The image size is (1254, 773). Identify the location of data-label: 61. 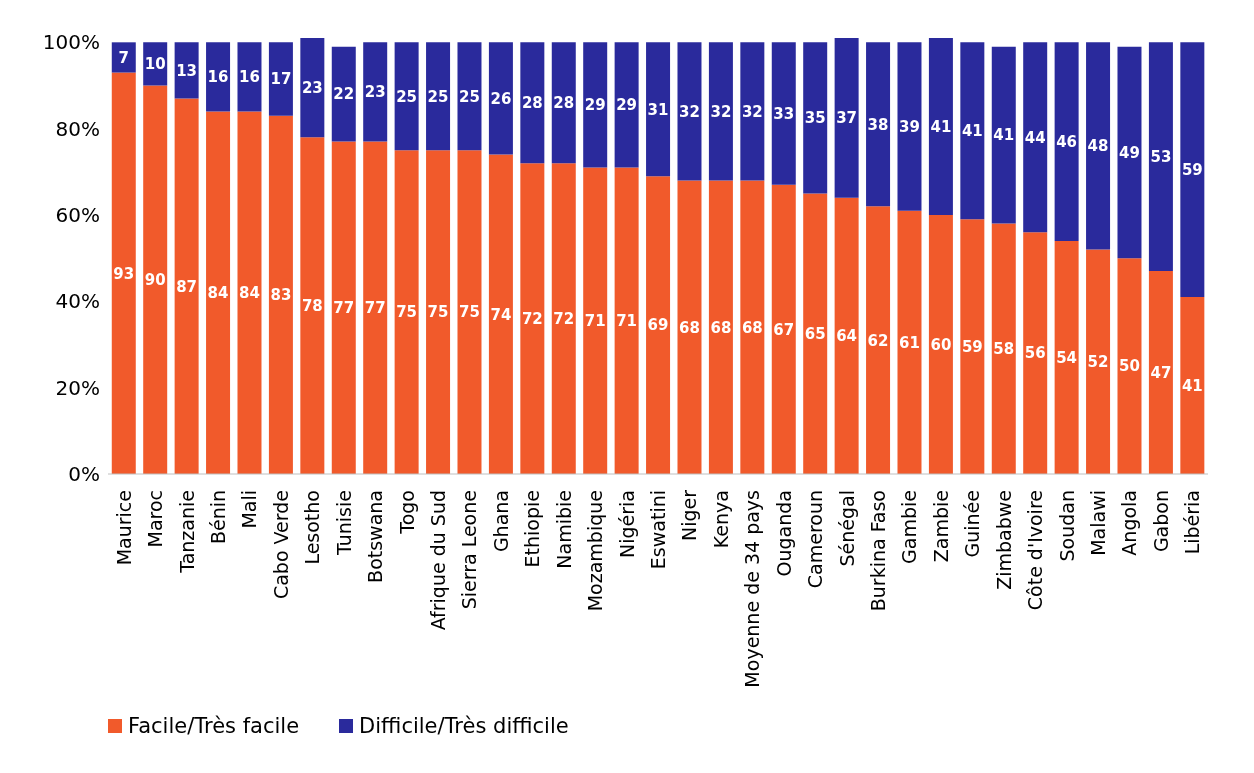
(909, 342).